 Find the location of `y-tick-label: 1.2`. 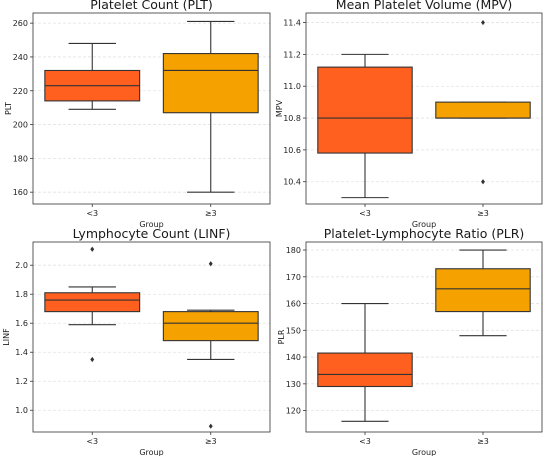

y-tick-label: 1.2 is located at coordinates (21, 381).